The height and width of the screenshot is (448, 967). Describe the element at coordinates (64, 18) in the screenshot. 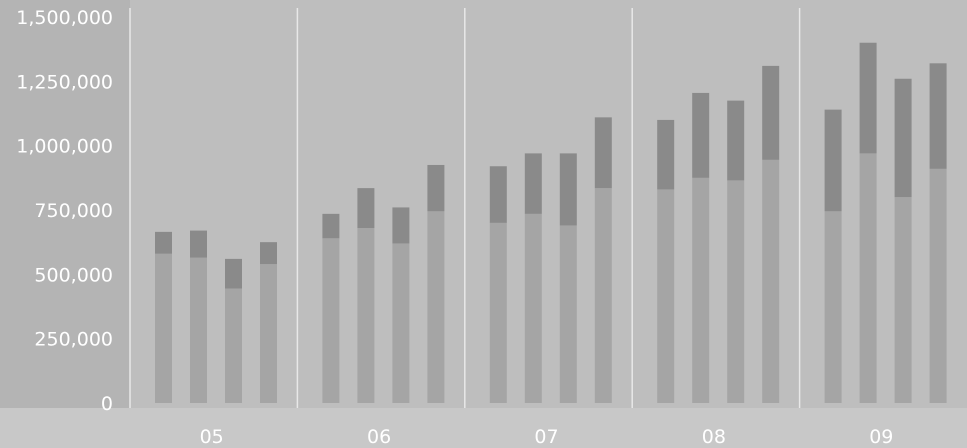

I see `y-tick-label: 1,500,000` at that location.